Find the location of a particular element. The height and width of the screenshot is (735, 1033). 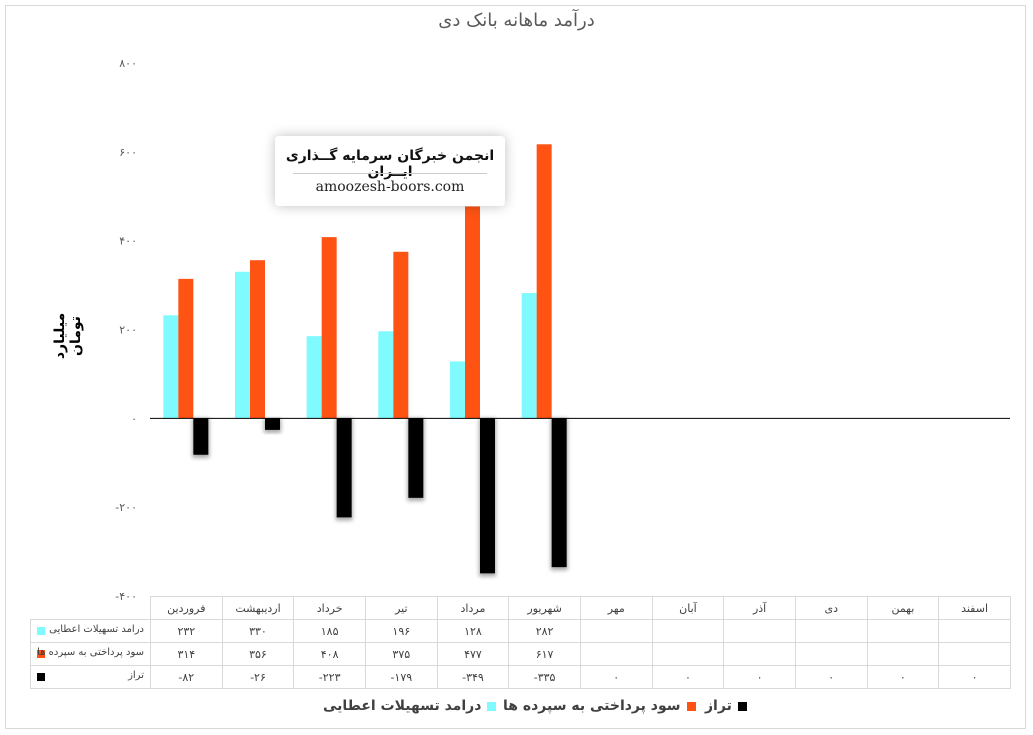

x-tick-label: اردیبهشت is located at coordinates (258, 608).